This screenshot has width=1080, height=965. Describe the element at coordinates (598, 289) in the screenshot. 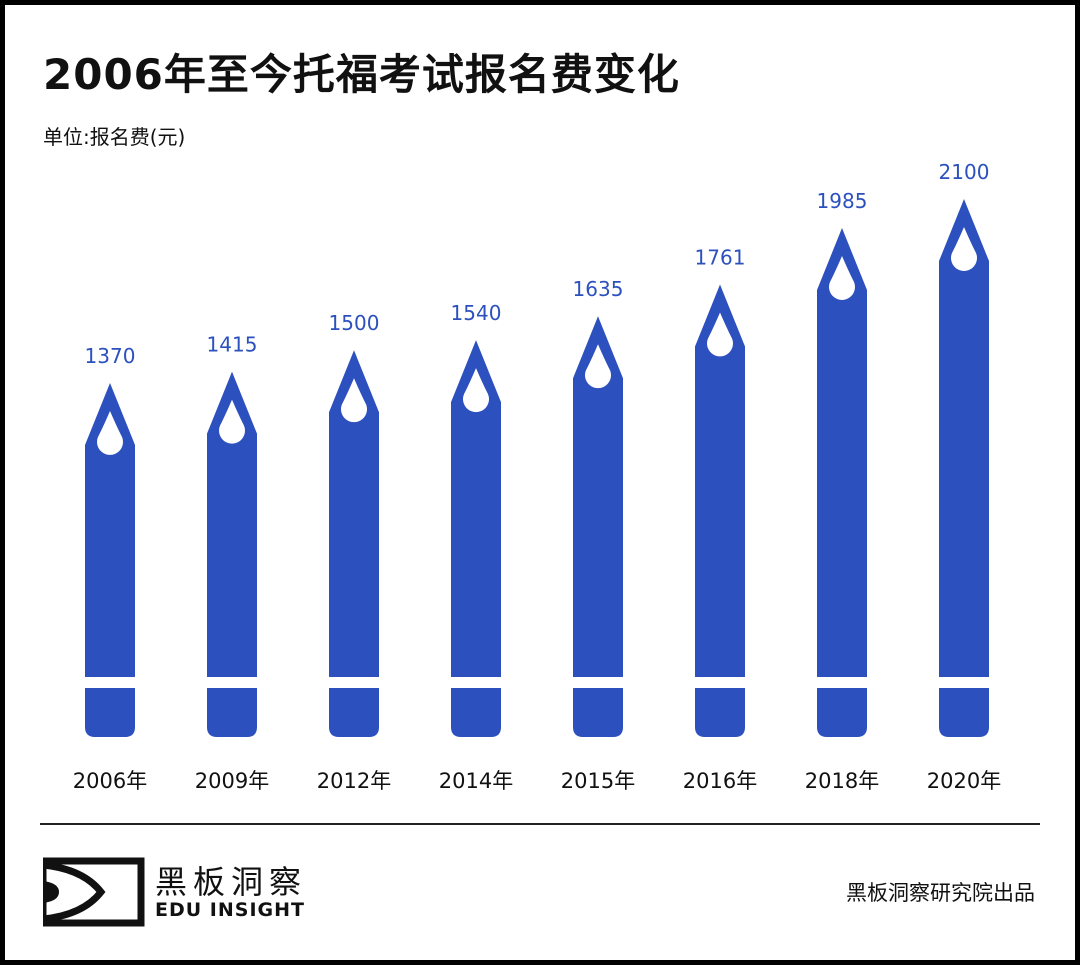

I see `data-label: 1635` at that location.